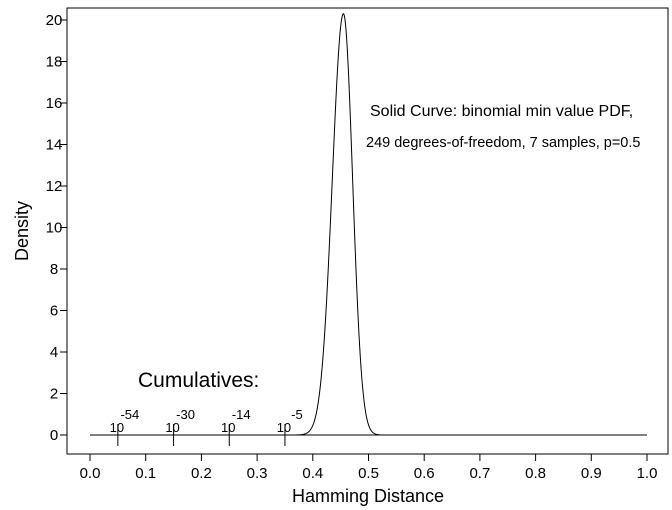 Image resolution: width=672 pixels, height=510 pixels. Describe the element at coordinates (338, 224) in the screenshot. I see `pdf-curve` at that location.